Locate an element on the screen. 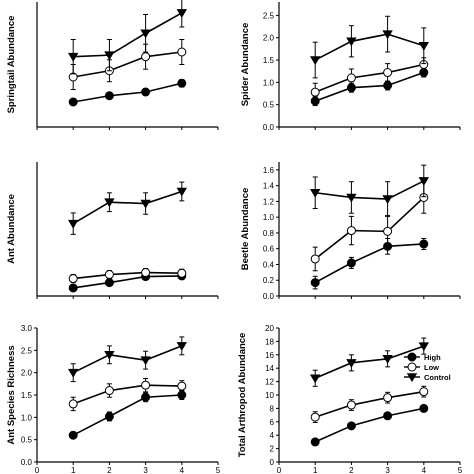 The height and width of the screenshot is (474, 474). y-tick-label: 8 is located at coordinates (272, 408).